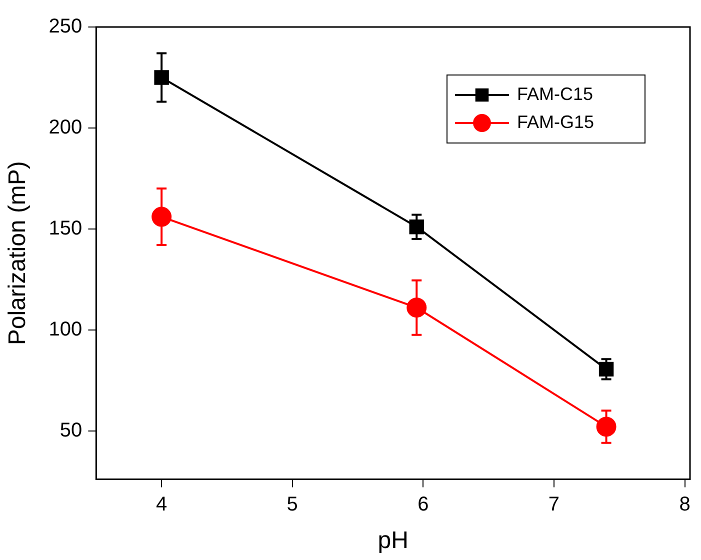  Describe the element at coordinates (292, 505) in the screenshot. I see `x-tick-label: 5` at that location.